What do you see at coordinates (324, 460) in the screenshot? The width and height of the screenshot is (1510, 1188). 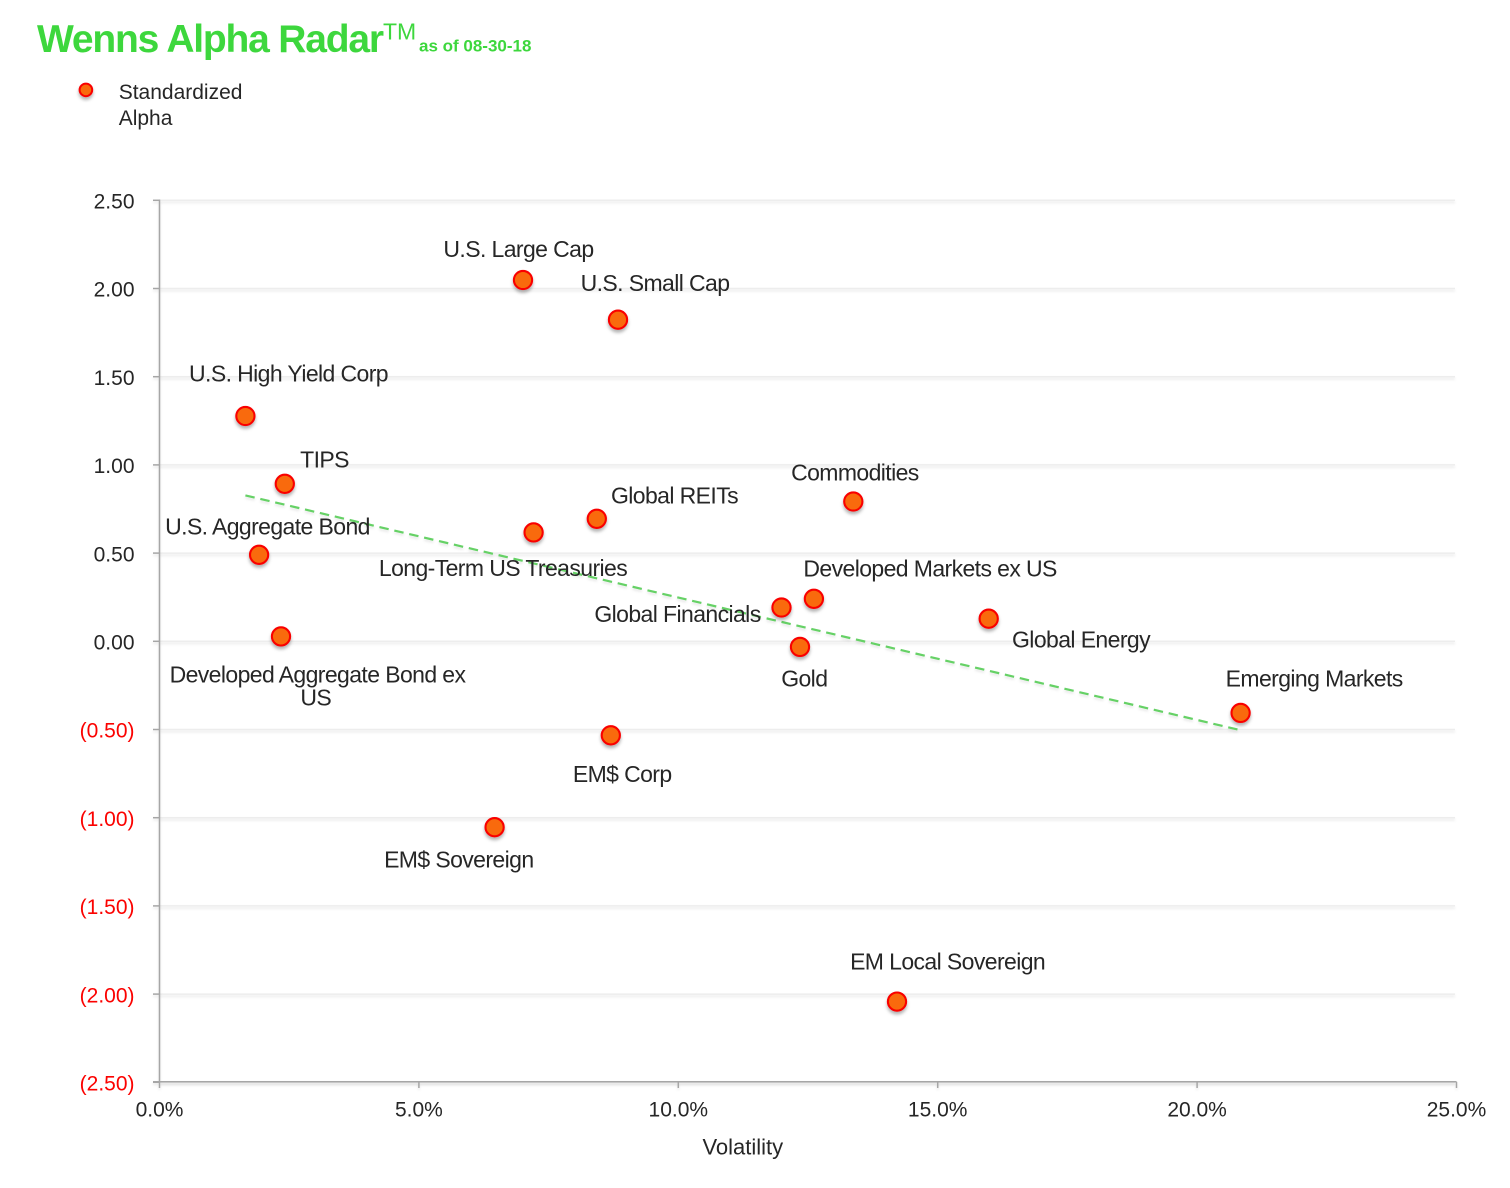 I see `svg-text: TIPS` at bounding box center [324, 460].